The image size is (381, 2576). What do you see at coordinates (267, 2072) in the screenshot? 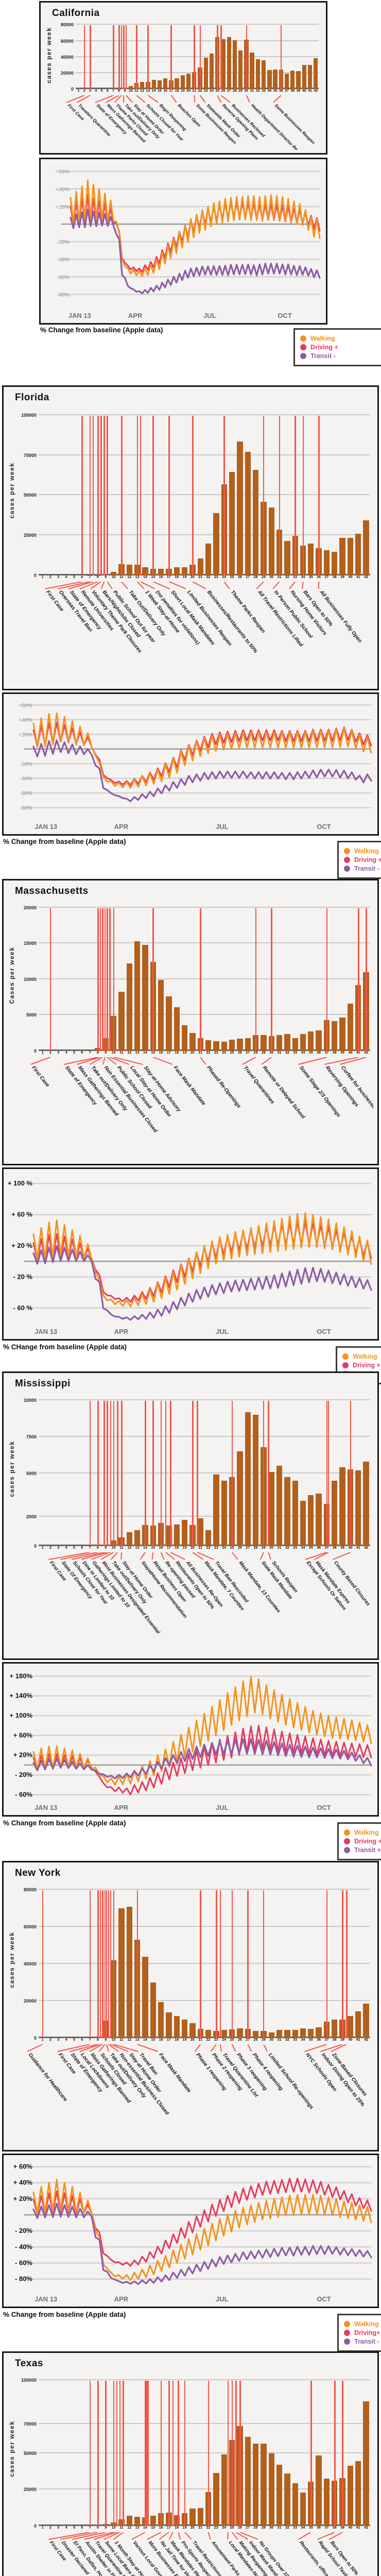
I see `event-label: Phase 4 reopening` at bounding box center [267, 2072].